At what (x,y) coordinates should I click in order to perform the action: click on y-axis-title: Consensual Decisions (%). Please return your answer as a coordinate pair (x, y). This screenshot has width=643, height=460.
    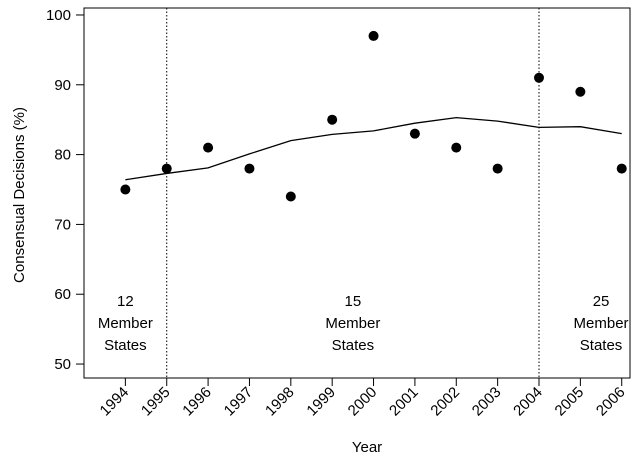
    Looking at the image, I should click on (19, 195).